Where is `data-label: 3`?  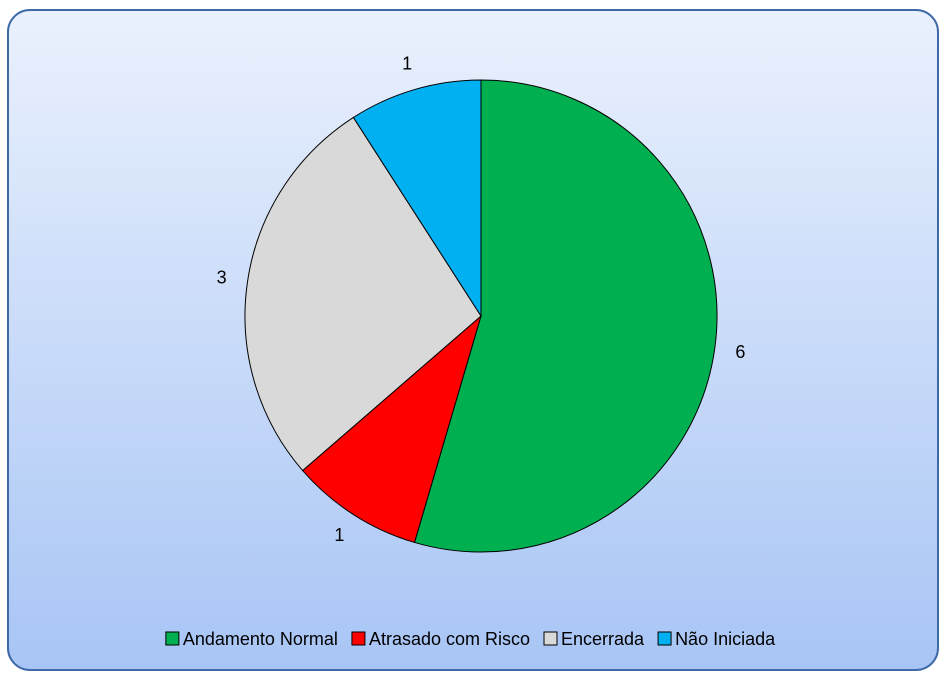
data-label: 3 is located at coordinates (222, 277).